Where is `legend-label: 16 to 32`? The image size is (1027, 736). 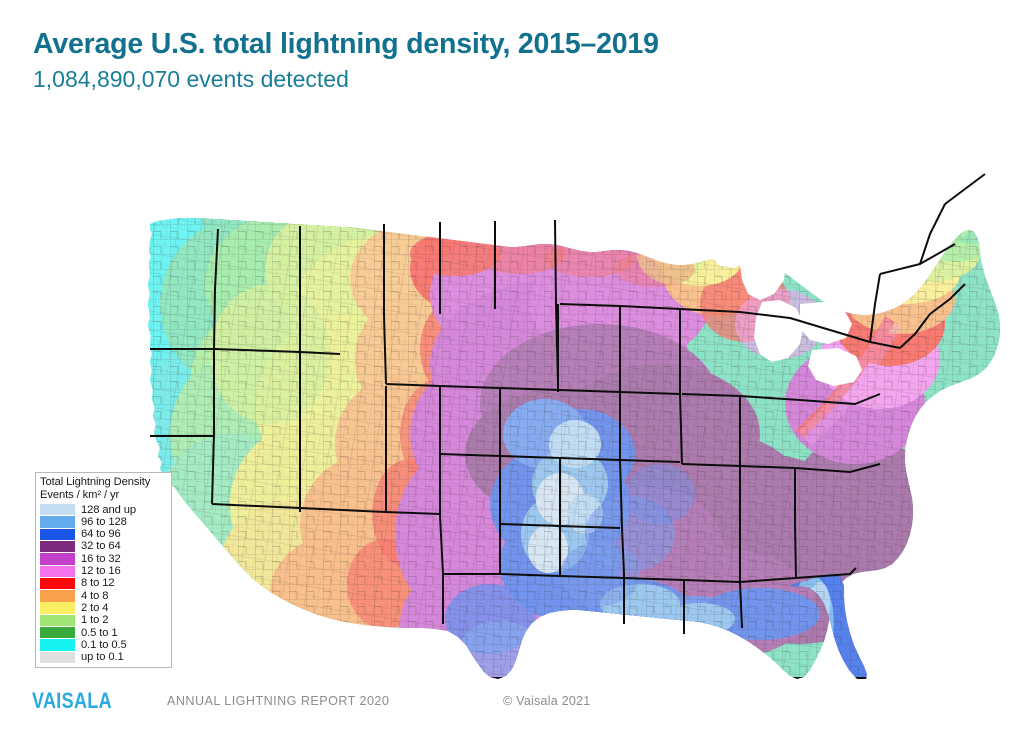 legend-label: 16 to 32 is located at coordinates (101, 558).